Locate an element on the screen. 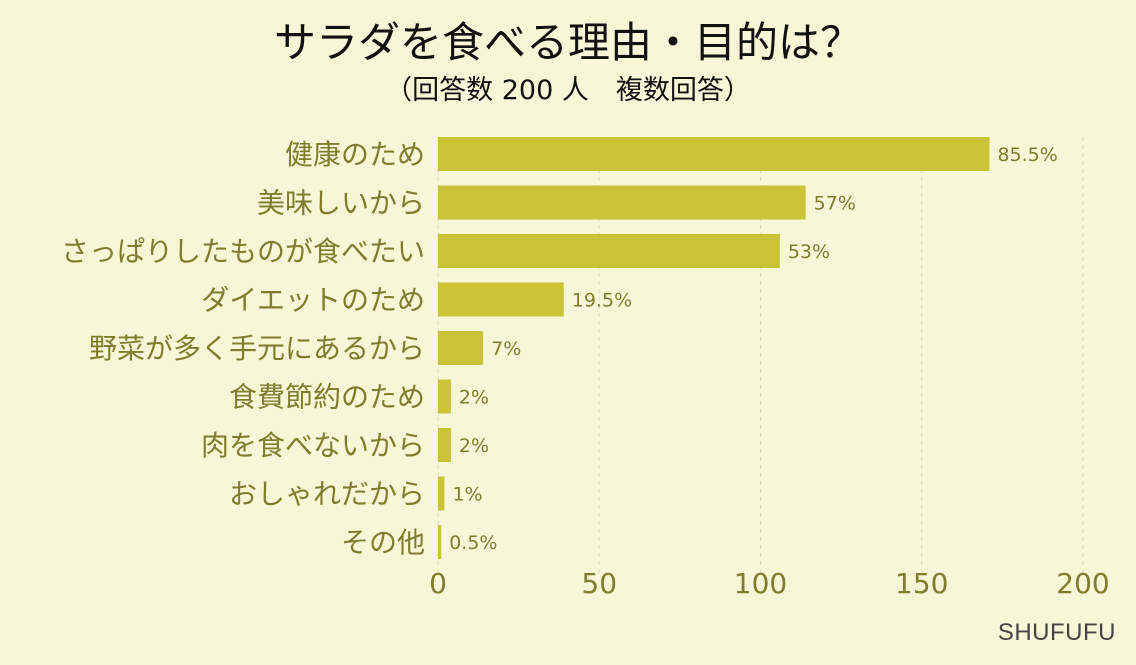 The width and height of the screenshot is (1136, 665). data-label: 7% is located at coordinates (506, 349).